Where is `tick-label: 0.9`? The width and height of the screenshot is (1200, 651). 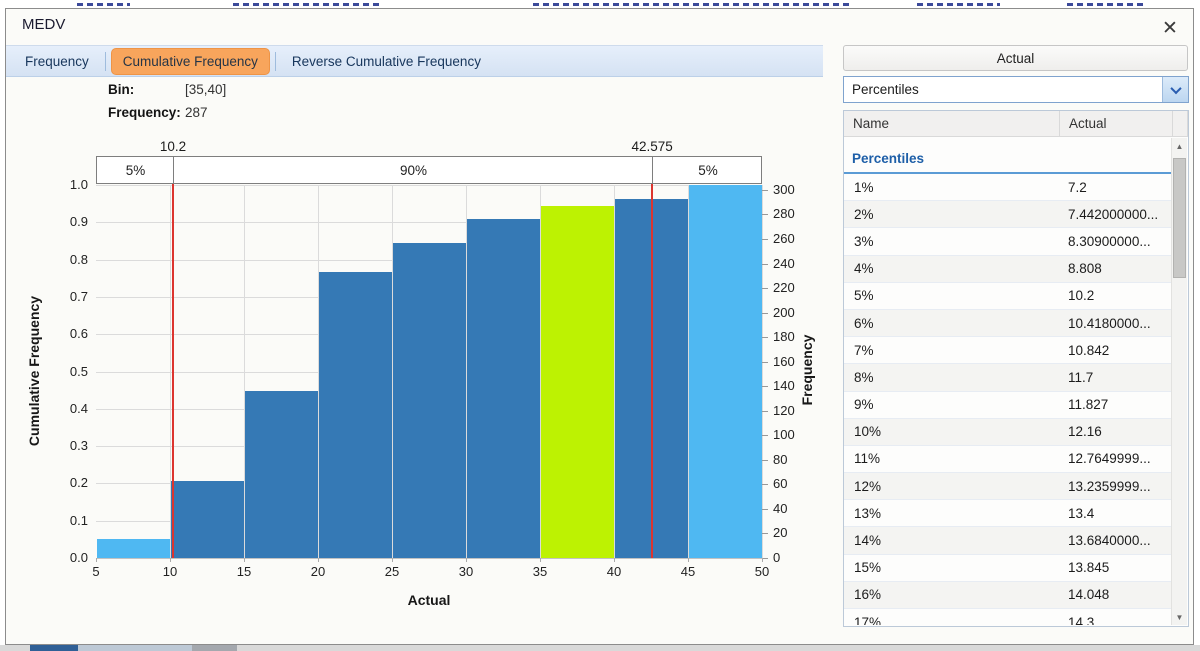 tick-label: 0.9 is located at coordinates (78, 222).